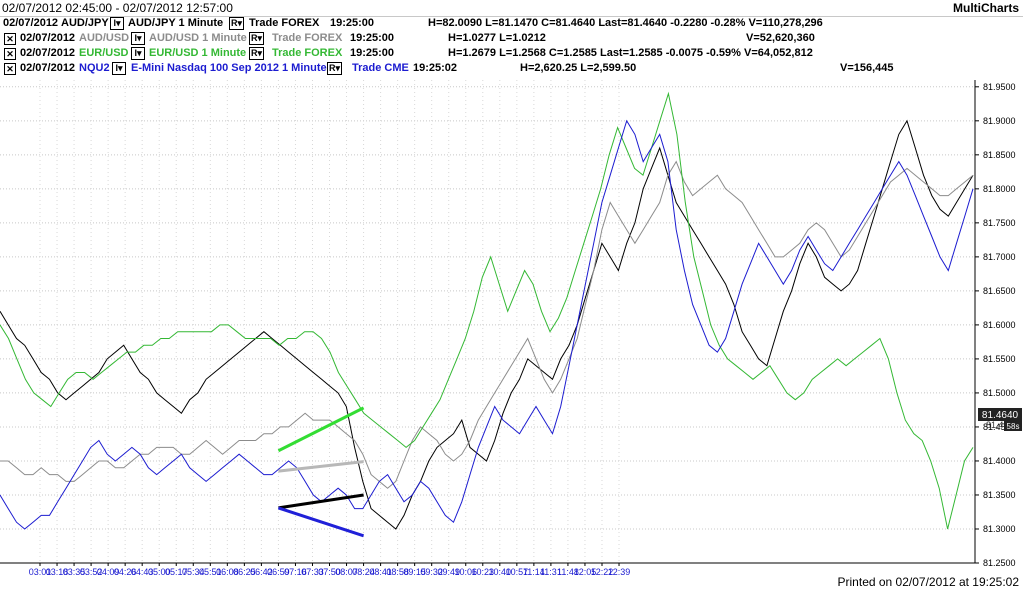  What do you see at coordinates (999, 325) in the screenshot?
I see `y-tick-label: 81.6000` at bounding box center [999, 325].